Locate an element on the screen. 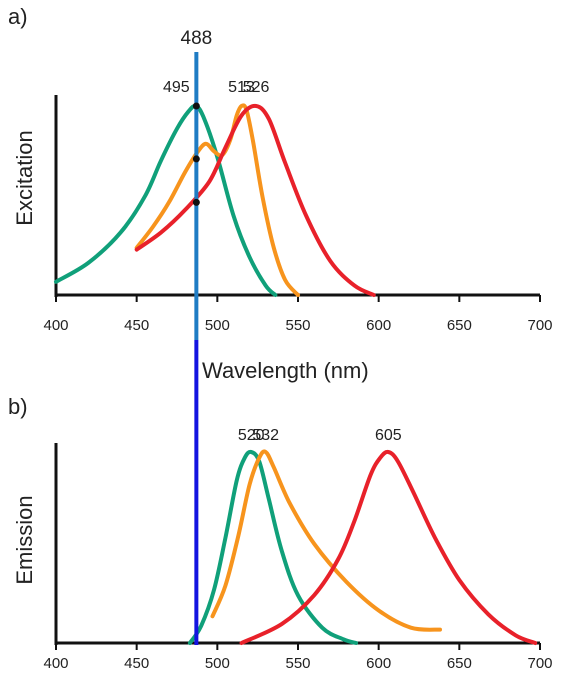 This screenshot has width=564, height=679. x-axis-title: Wavelength (nm) is located at coordinates (285, 370).